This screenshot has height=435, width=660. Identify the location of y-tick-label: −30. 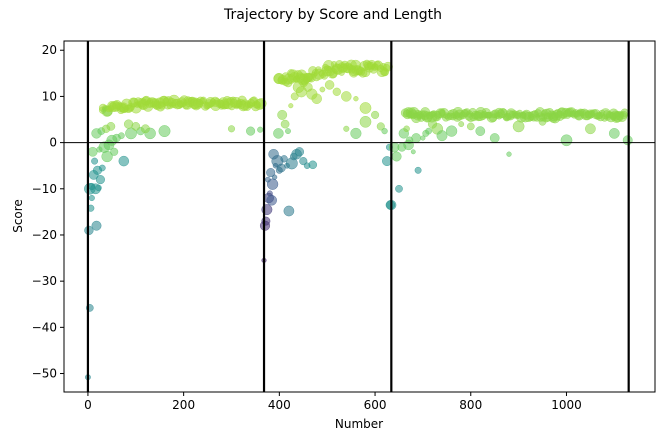
(44, 281).